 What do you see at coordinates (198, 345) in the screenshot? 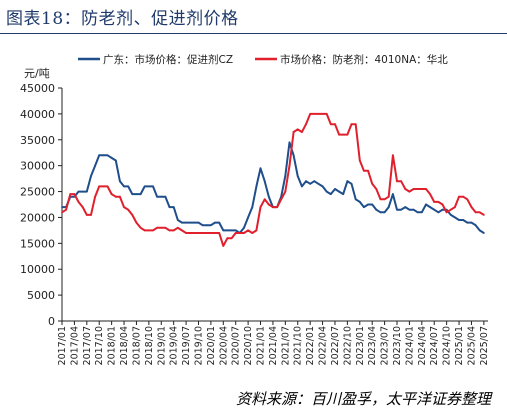
I see `x-tick-label: 2019/10` at bounding box center [198, 345].